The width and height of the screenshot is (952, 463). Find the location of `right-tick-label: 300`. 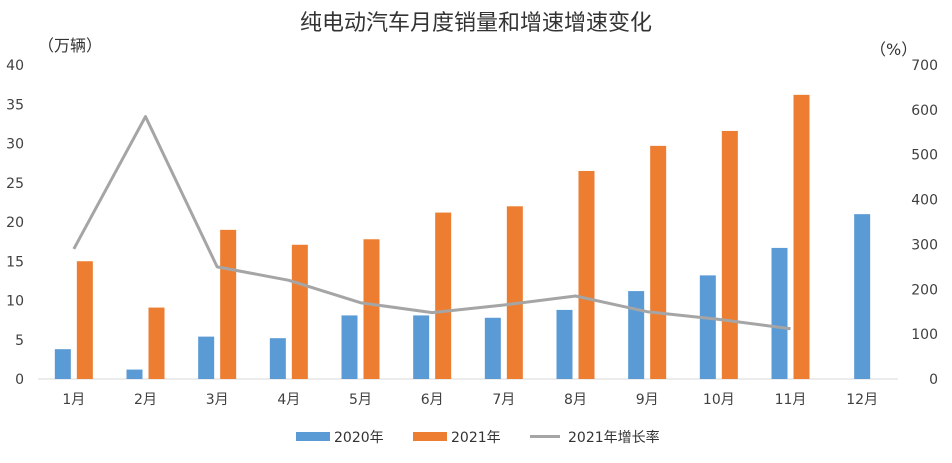

right-tick-label: 300 is located at coordinates (924, 245).